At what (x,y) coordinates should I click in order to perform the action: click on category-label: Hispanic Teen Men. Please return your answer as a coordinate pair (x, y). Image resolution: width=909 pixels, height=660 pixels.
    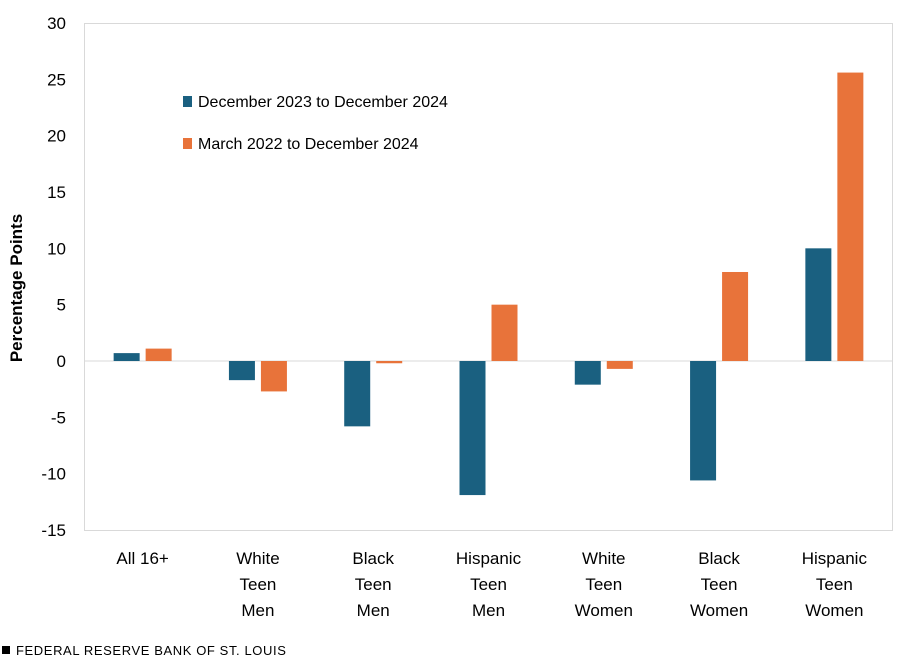
    Looking at the image, I should click on (489, 584).